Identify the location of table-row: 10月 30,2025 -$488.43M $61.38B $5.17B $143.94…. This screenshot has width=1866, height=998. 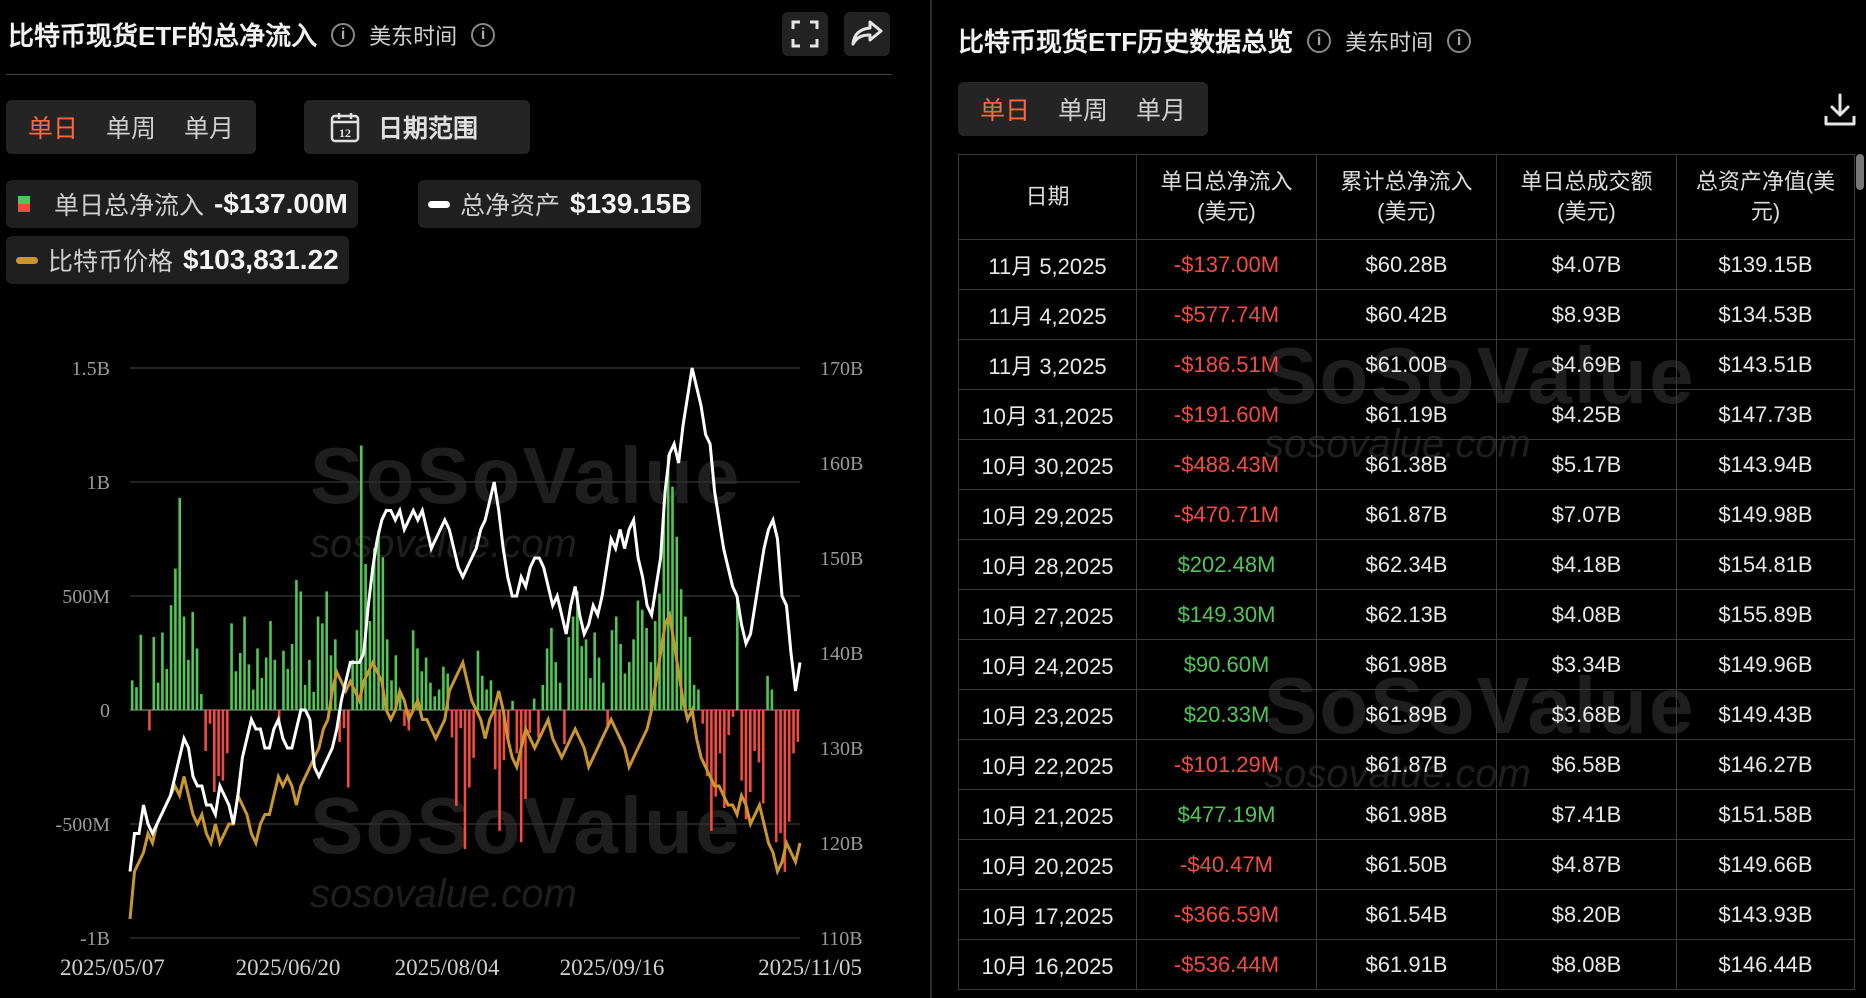
(1406, 464).